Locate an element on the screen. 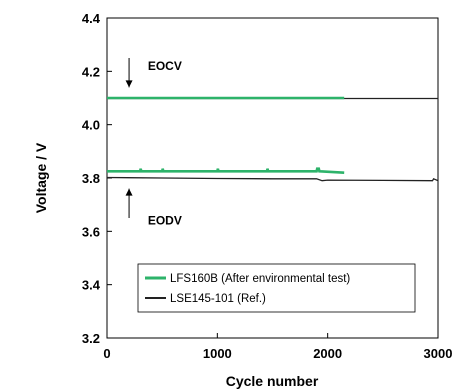  x-tick-label: 3000 is located at coordinates (438, 353).